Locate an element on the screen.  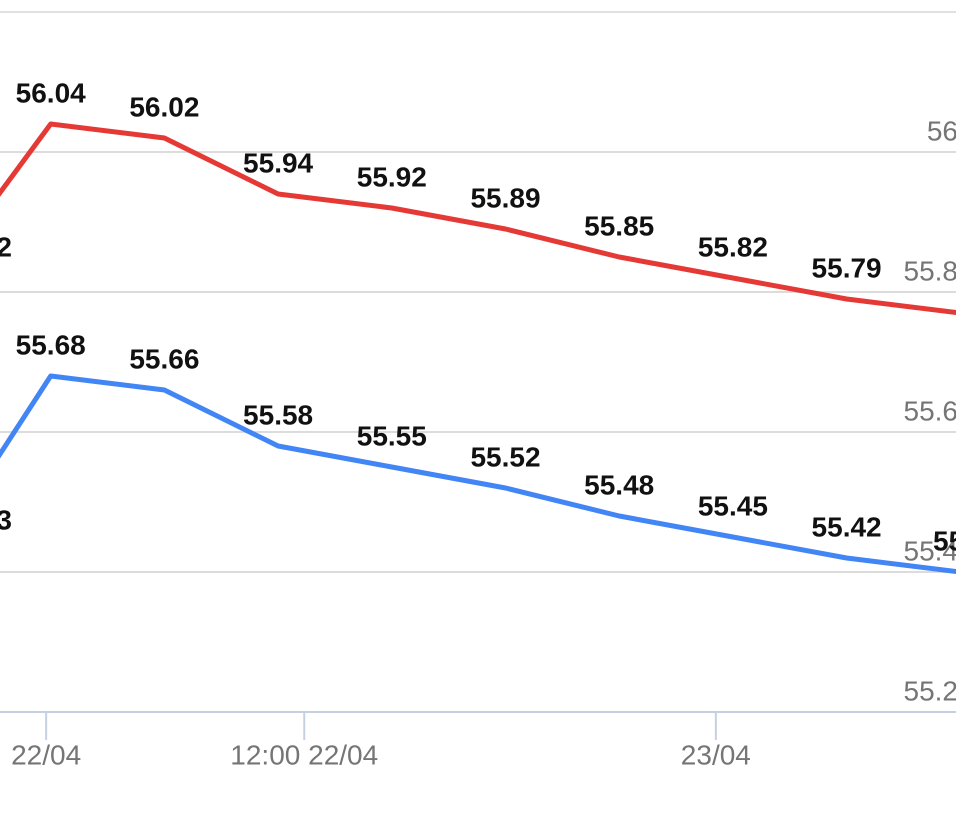
data-label: 55.94 is located at coordinates (278, 162).